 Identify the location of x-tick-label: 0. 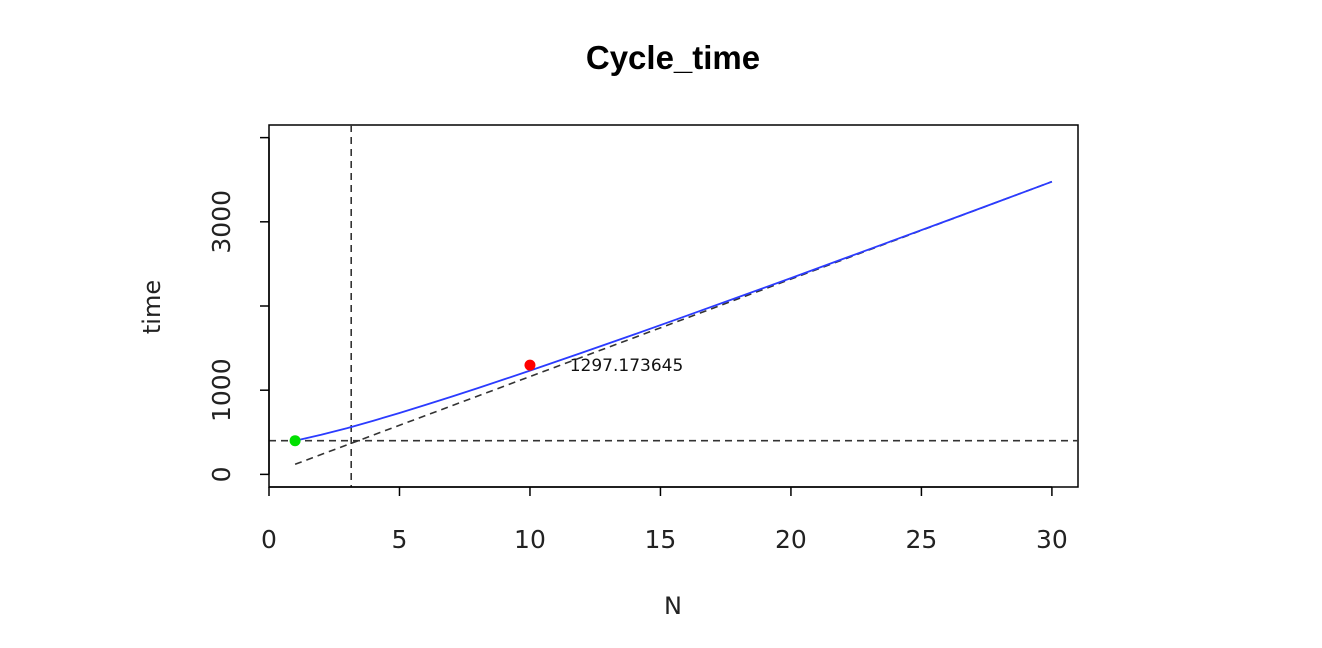
(269, 539).